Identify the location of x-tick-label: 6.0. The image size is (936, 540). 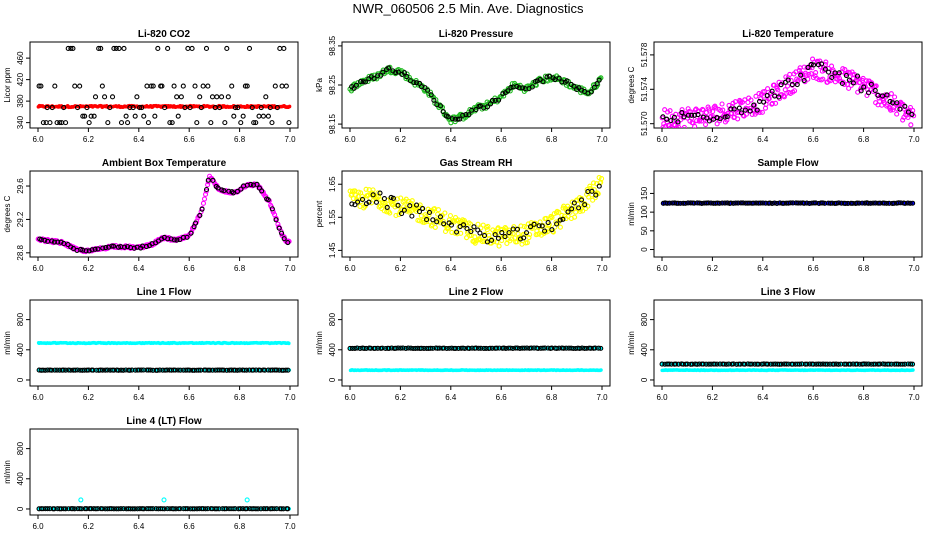
(38, 268).